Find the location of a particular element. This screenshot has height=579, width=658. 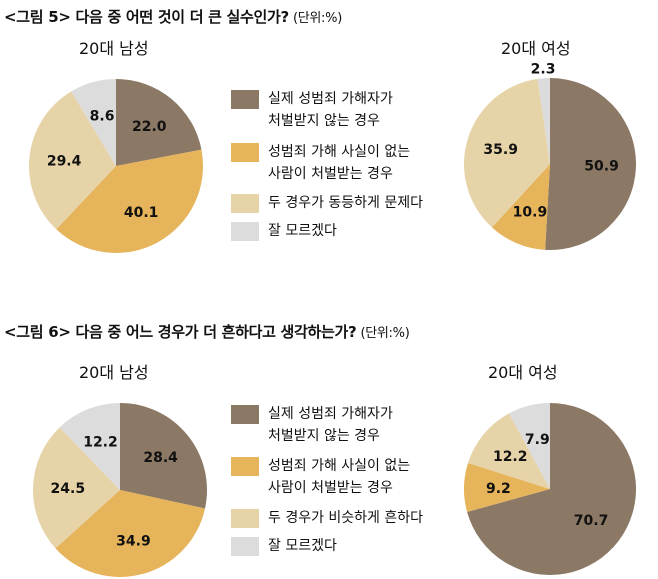

figure-5-unit: (단위:%) is located at coordinates (317, 18).